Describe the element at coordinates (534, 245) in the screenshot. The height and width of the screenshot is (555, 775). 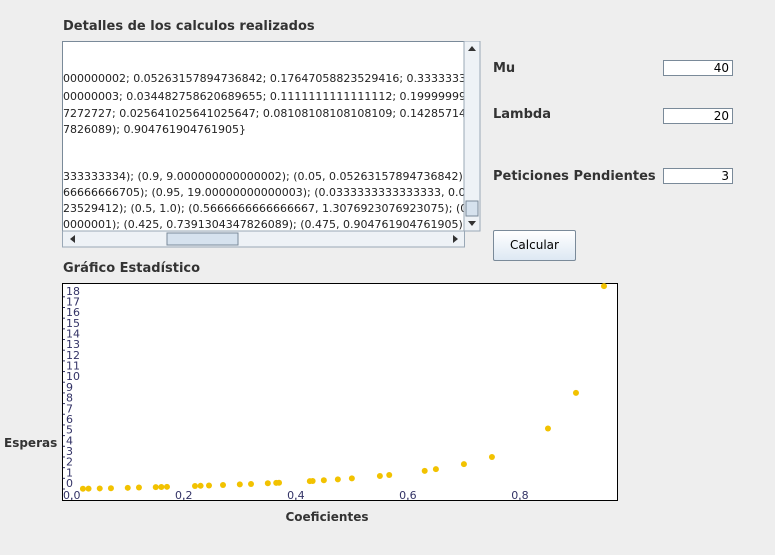
I see `button: Calcular` at that location.